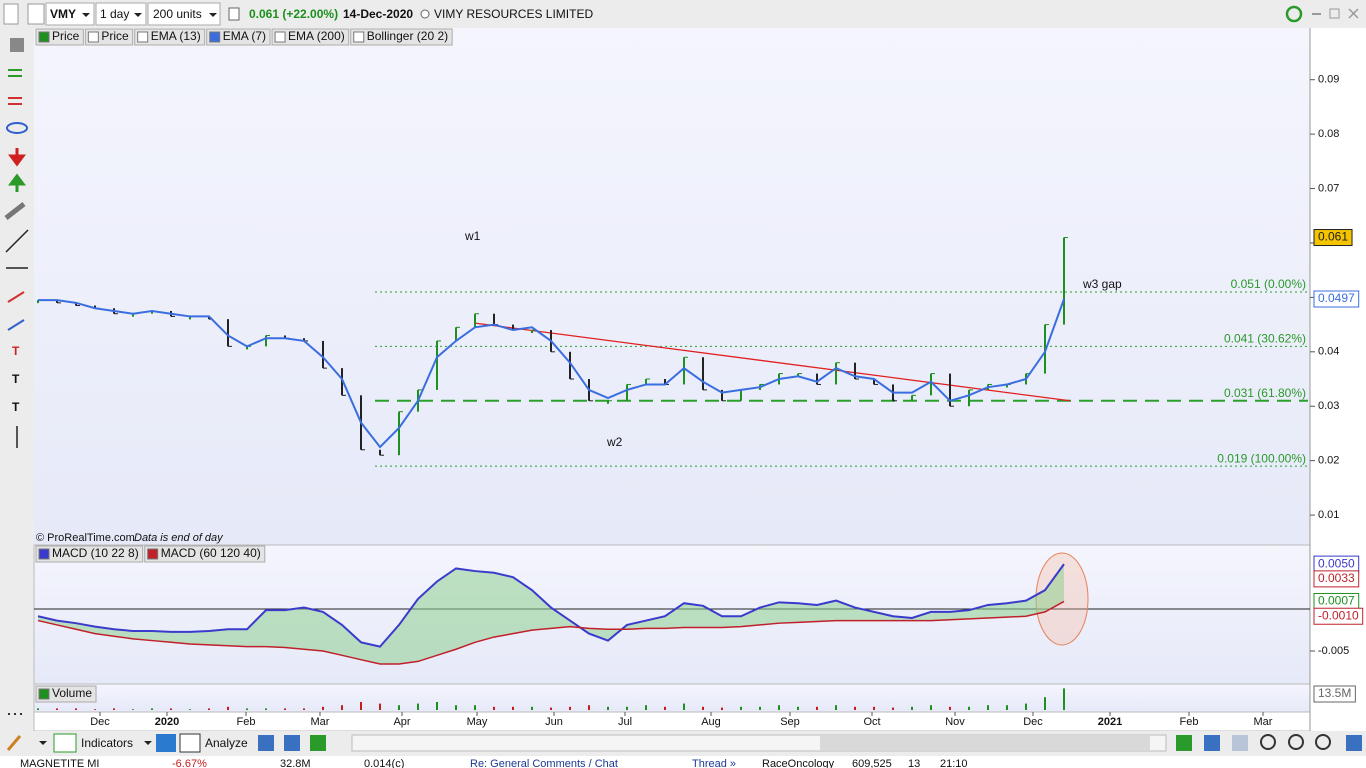 The width and height of the screenshot is (1366, 768). What do you see at coordinates (1334, 13) in the screenshot?
I see `maximize-button` at bounding box center [1334, 13].